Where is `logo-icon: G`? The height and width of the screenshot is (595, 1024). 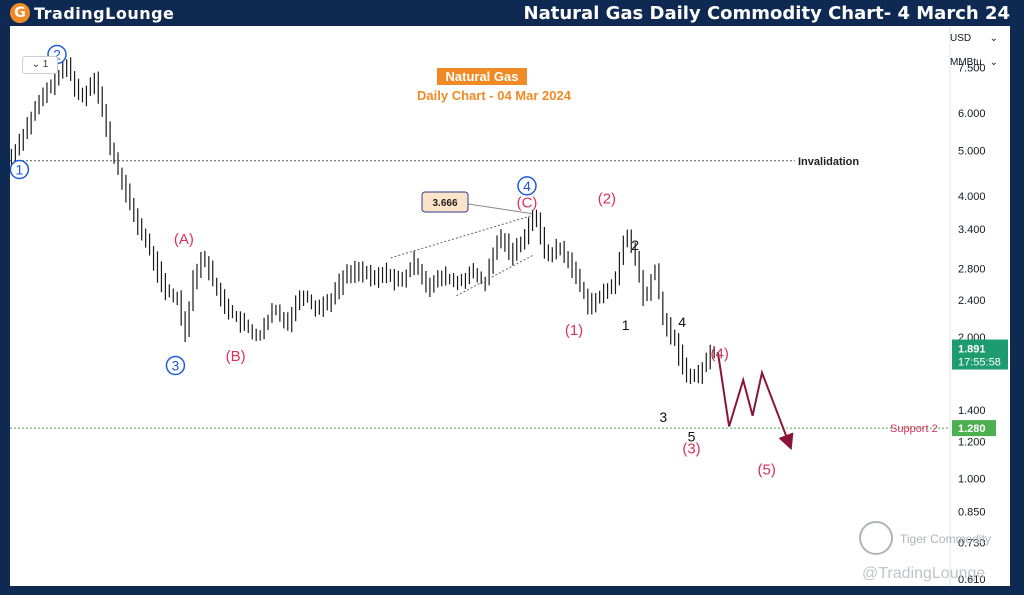
logo-icon: G is located at coordinates (20, 13).